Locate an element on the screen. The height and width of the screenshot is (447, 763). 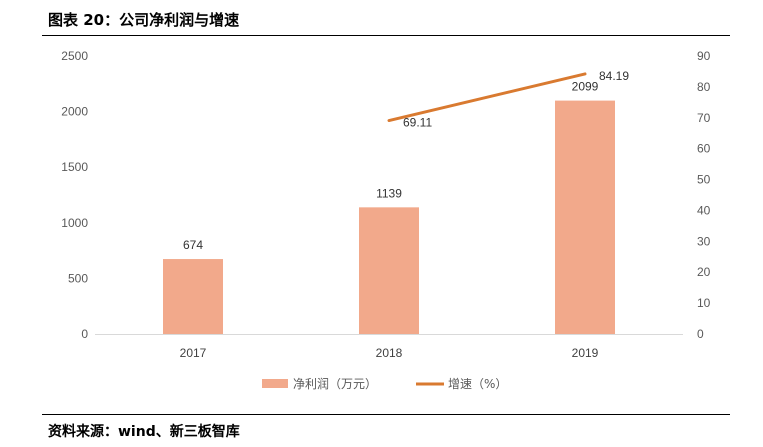
left-axis-tick: 2500 is located at coordinates (74, 56).